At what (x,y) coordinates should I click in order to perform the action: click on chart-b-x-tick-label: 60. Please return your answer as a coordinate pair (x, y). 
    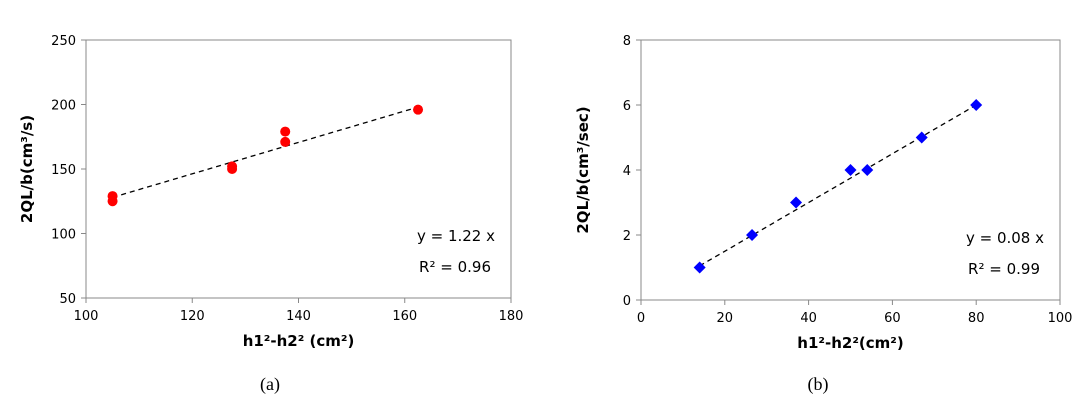
    Looking at the image, I should click on (892, 318).